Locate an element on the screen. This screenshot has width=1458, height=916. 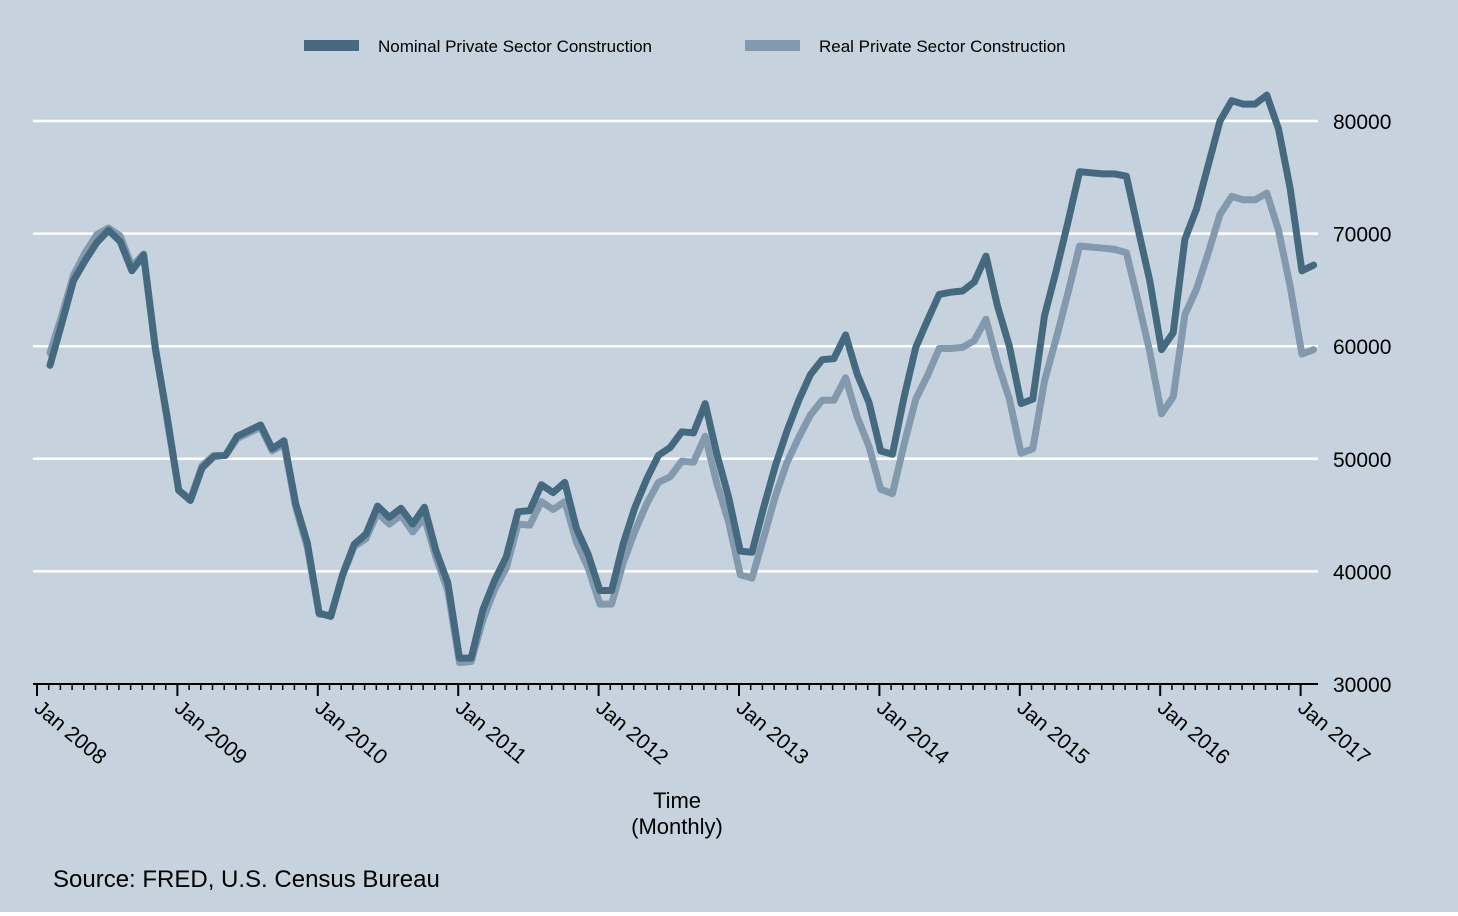
y-tick-label: 80000 is located at coordinates (1362, 122).